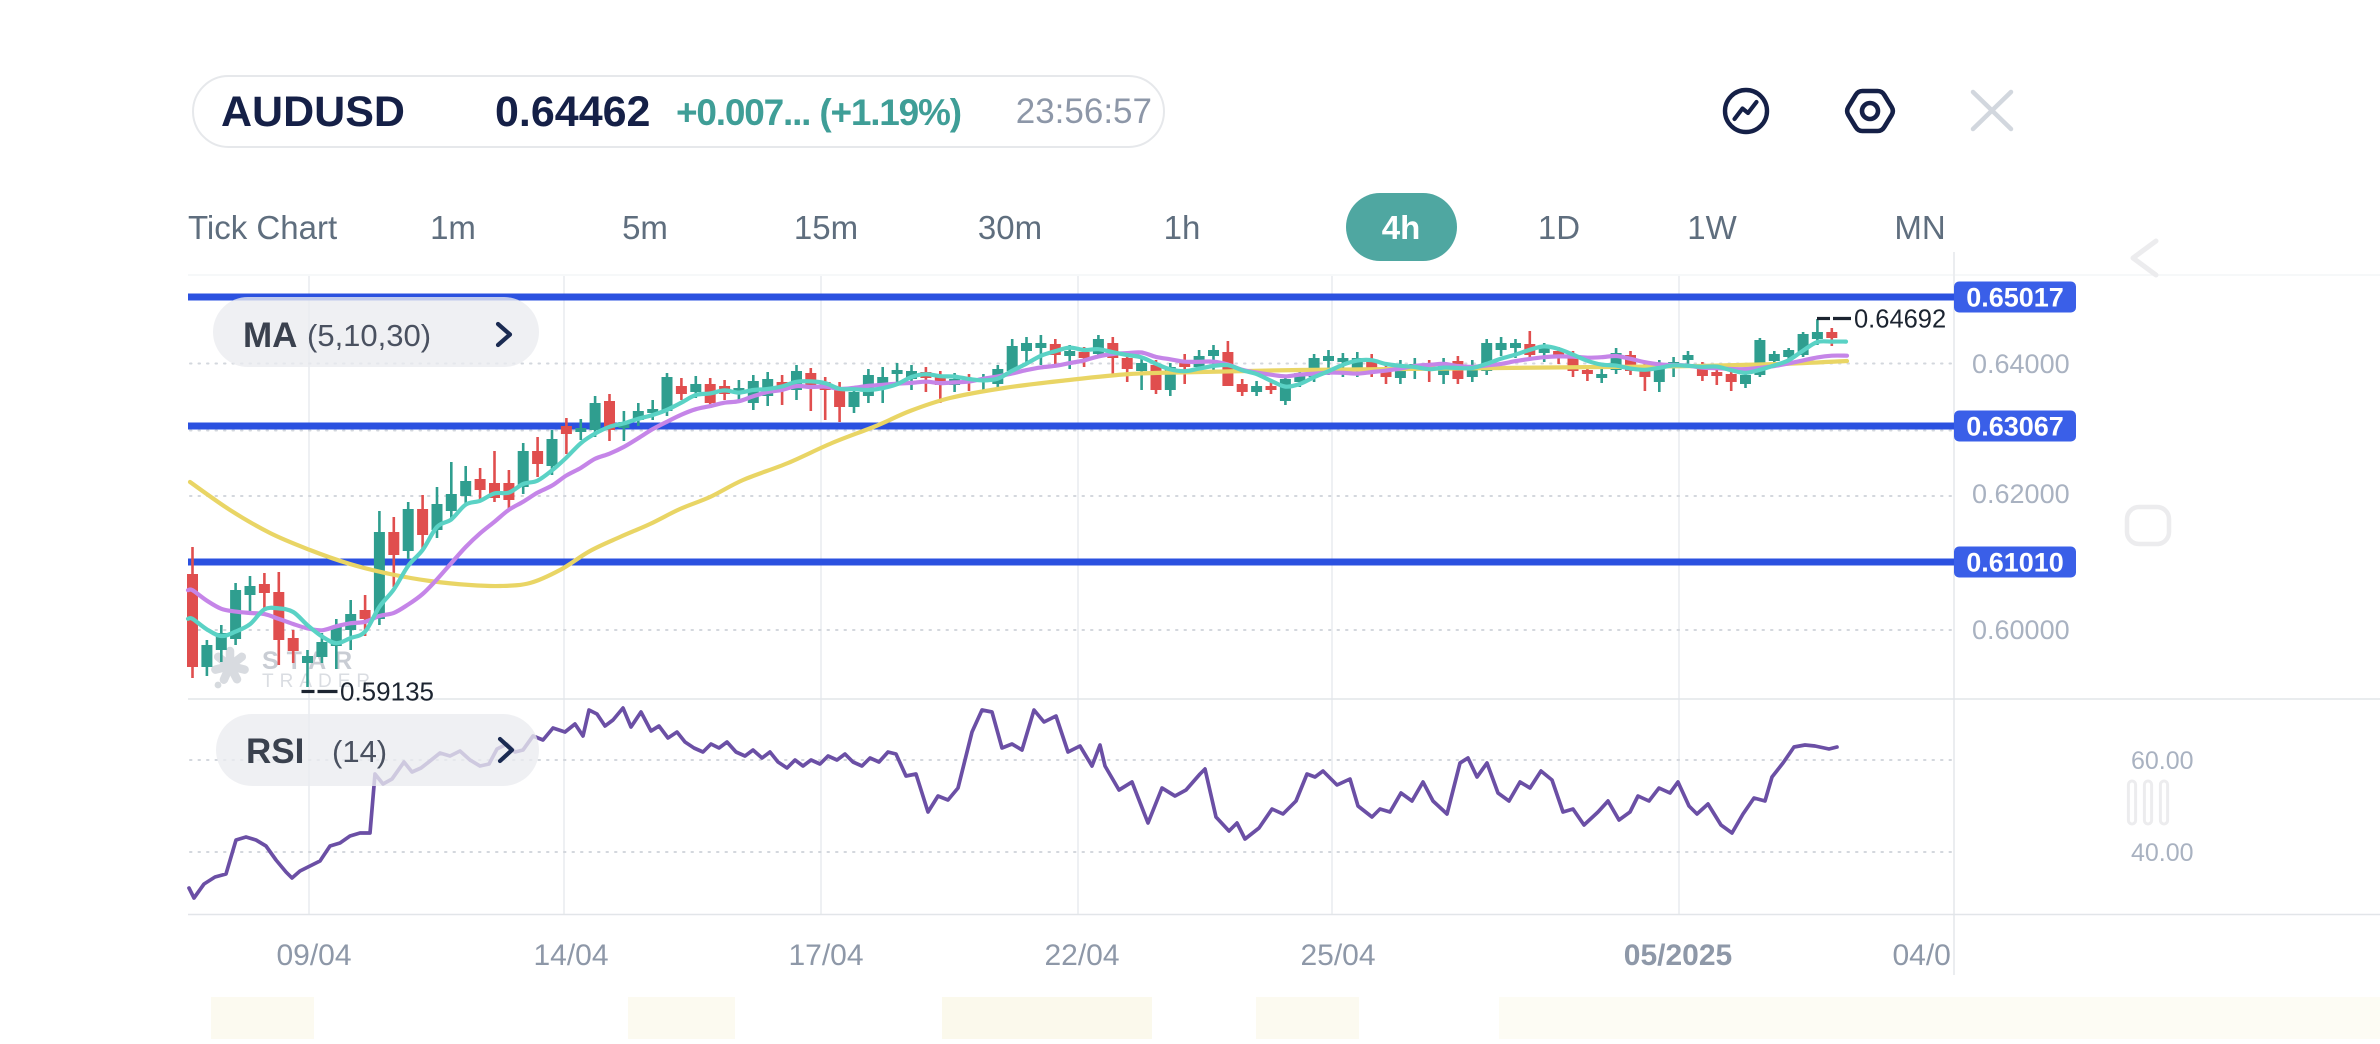 The height and width of the screenshot is (1044, 2380). I want to click on svg-text: MA, so click(270, 335).